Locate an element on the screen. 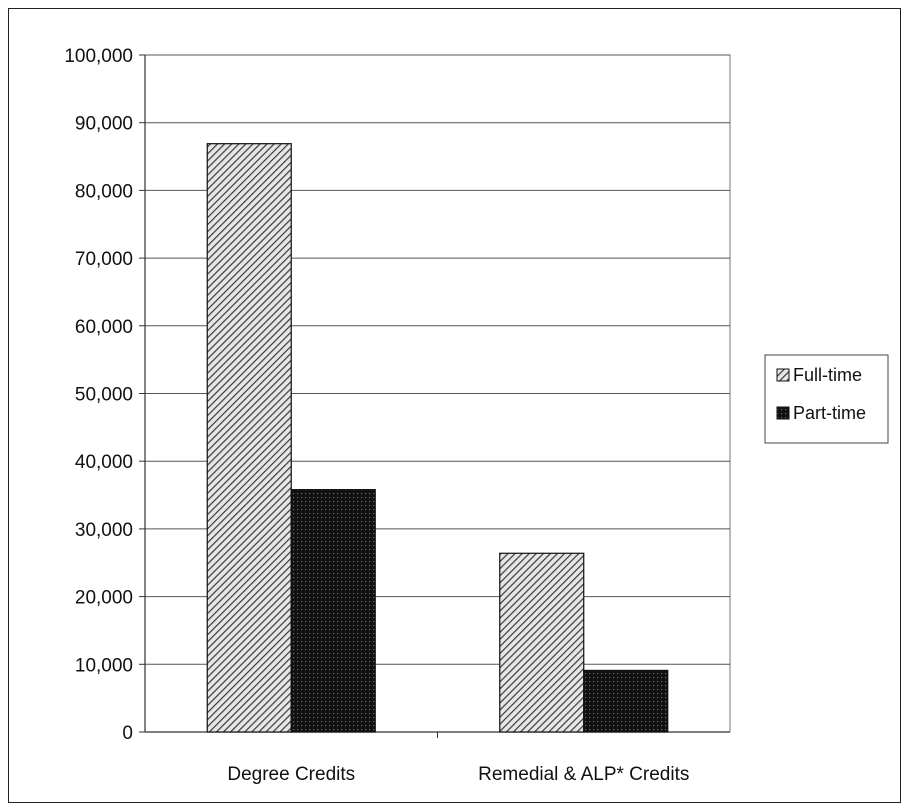 The image size is (909, 811). legend-label: Part-time is located at coordinates (829, 413).